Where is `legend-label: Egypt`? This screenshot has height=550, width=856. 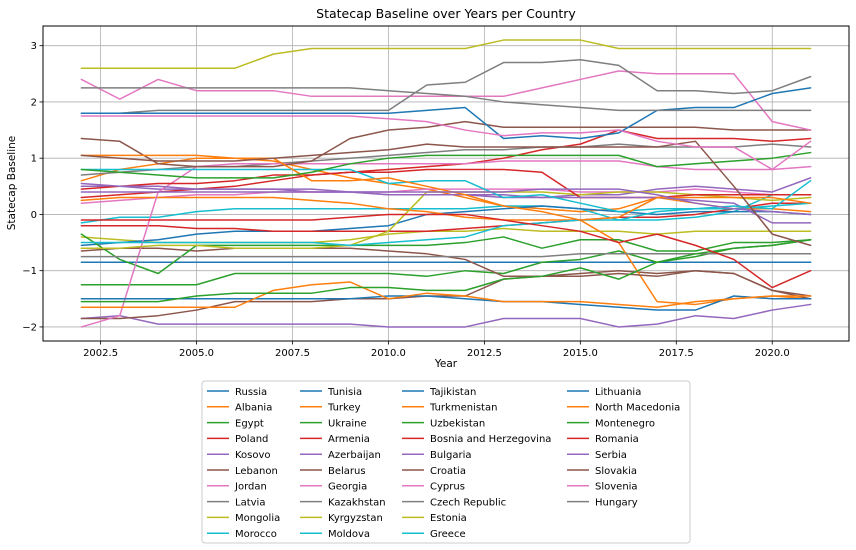 legend-label: Egypt is located at coordinates (249, 423).